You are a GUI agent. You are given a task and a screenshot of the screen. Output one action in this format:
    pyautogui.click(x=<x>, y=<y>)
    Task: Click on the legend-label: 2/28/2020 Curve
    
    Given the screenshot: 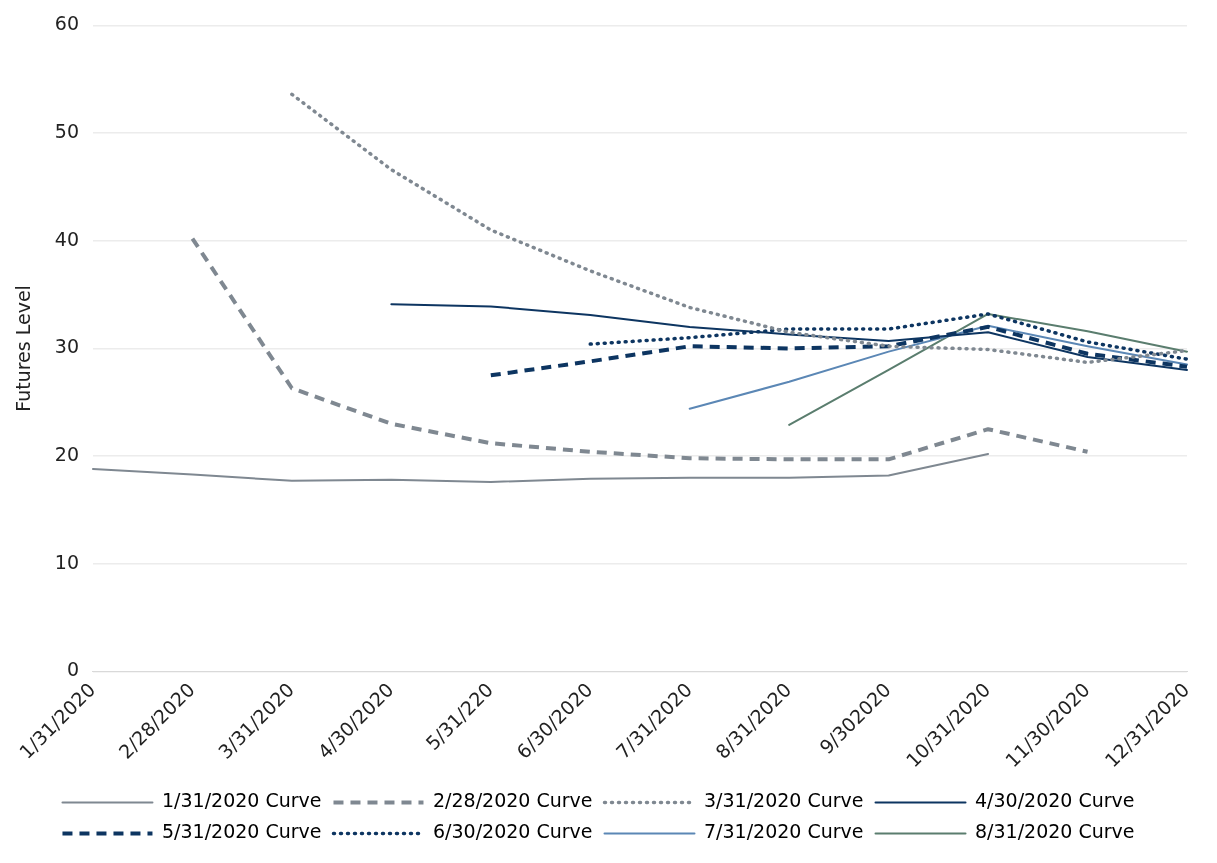 What is the action you would take?
    pyautogui.click(x=512, y=800)
    